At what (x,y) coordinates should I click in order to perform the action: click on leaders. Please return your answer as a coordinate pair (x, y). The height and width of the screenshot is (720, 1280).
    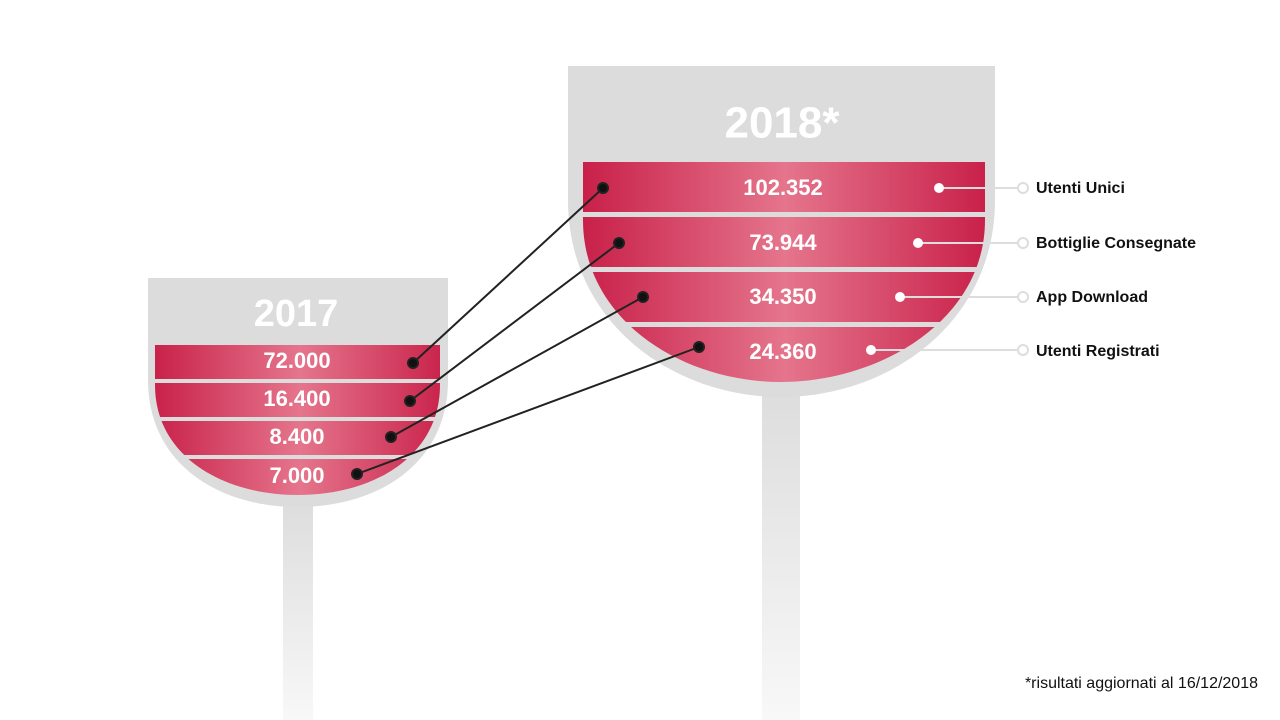
    Looking at the image, I should click on (947, 269).